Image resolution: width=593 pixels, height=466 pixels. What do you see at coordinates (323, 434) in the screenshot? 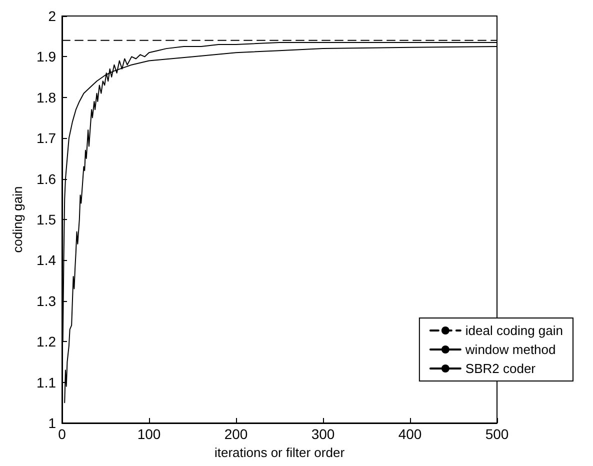
I see `x-tick-label: 300` at bounding box center [323, 434].